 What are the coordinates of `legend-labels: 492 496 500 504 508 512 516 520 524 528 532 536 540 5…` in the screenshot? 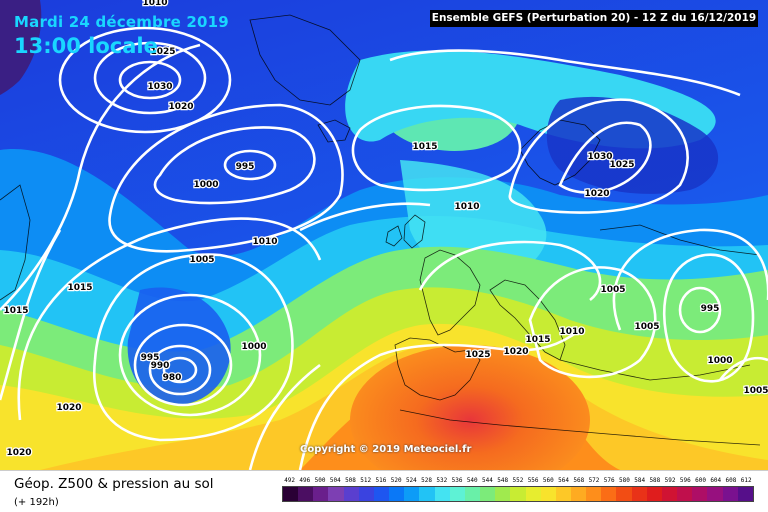 It's located at (518, 480).